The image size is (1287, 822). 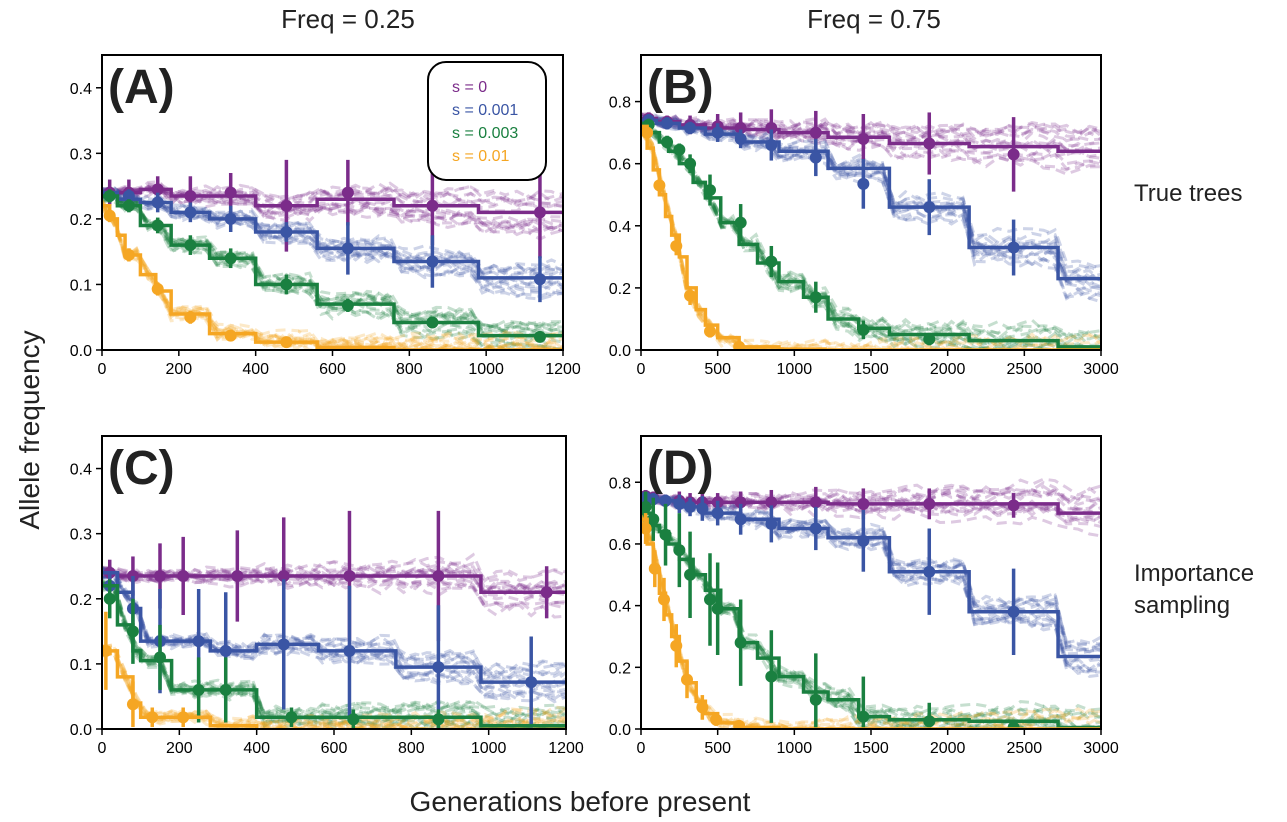 What do you see at coordinates (141, 87) in the screenshot?
I see `panel-letter: (A)` at bounding box center [141, 87].